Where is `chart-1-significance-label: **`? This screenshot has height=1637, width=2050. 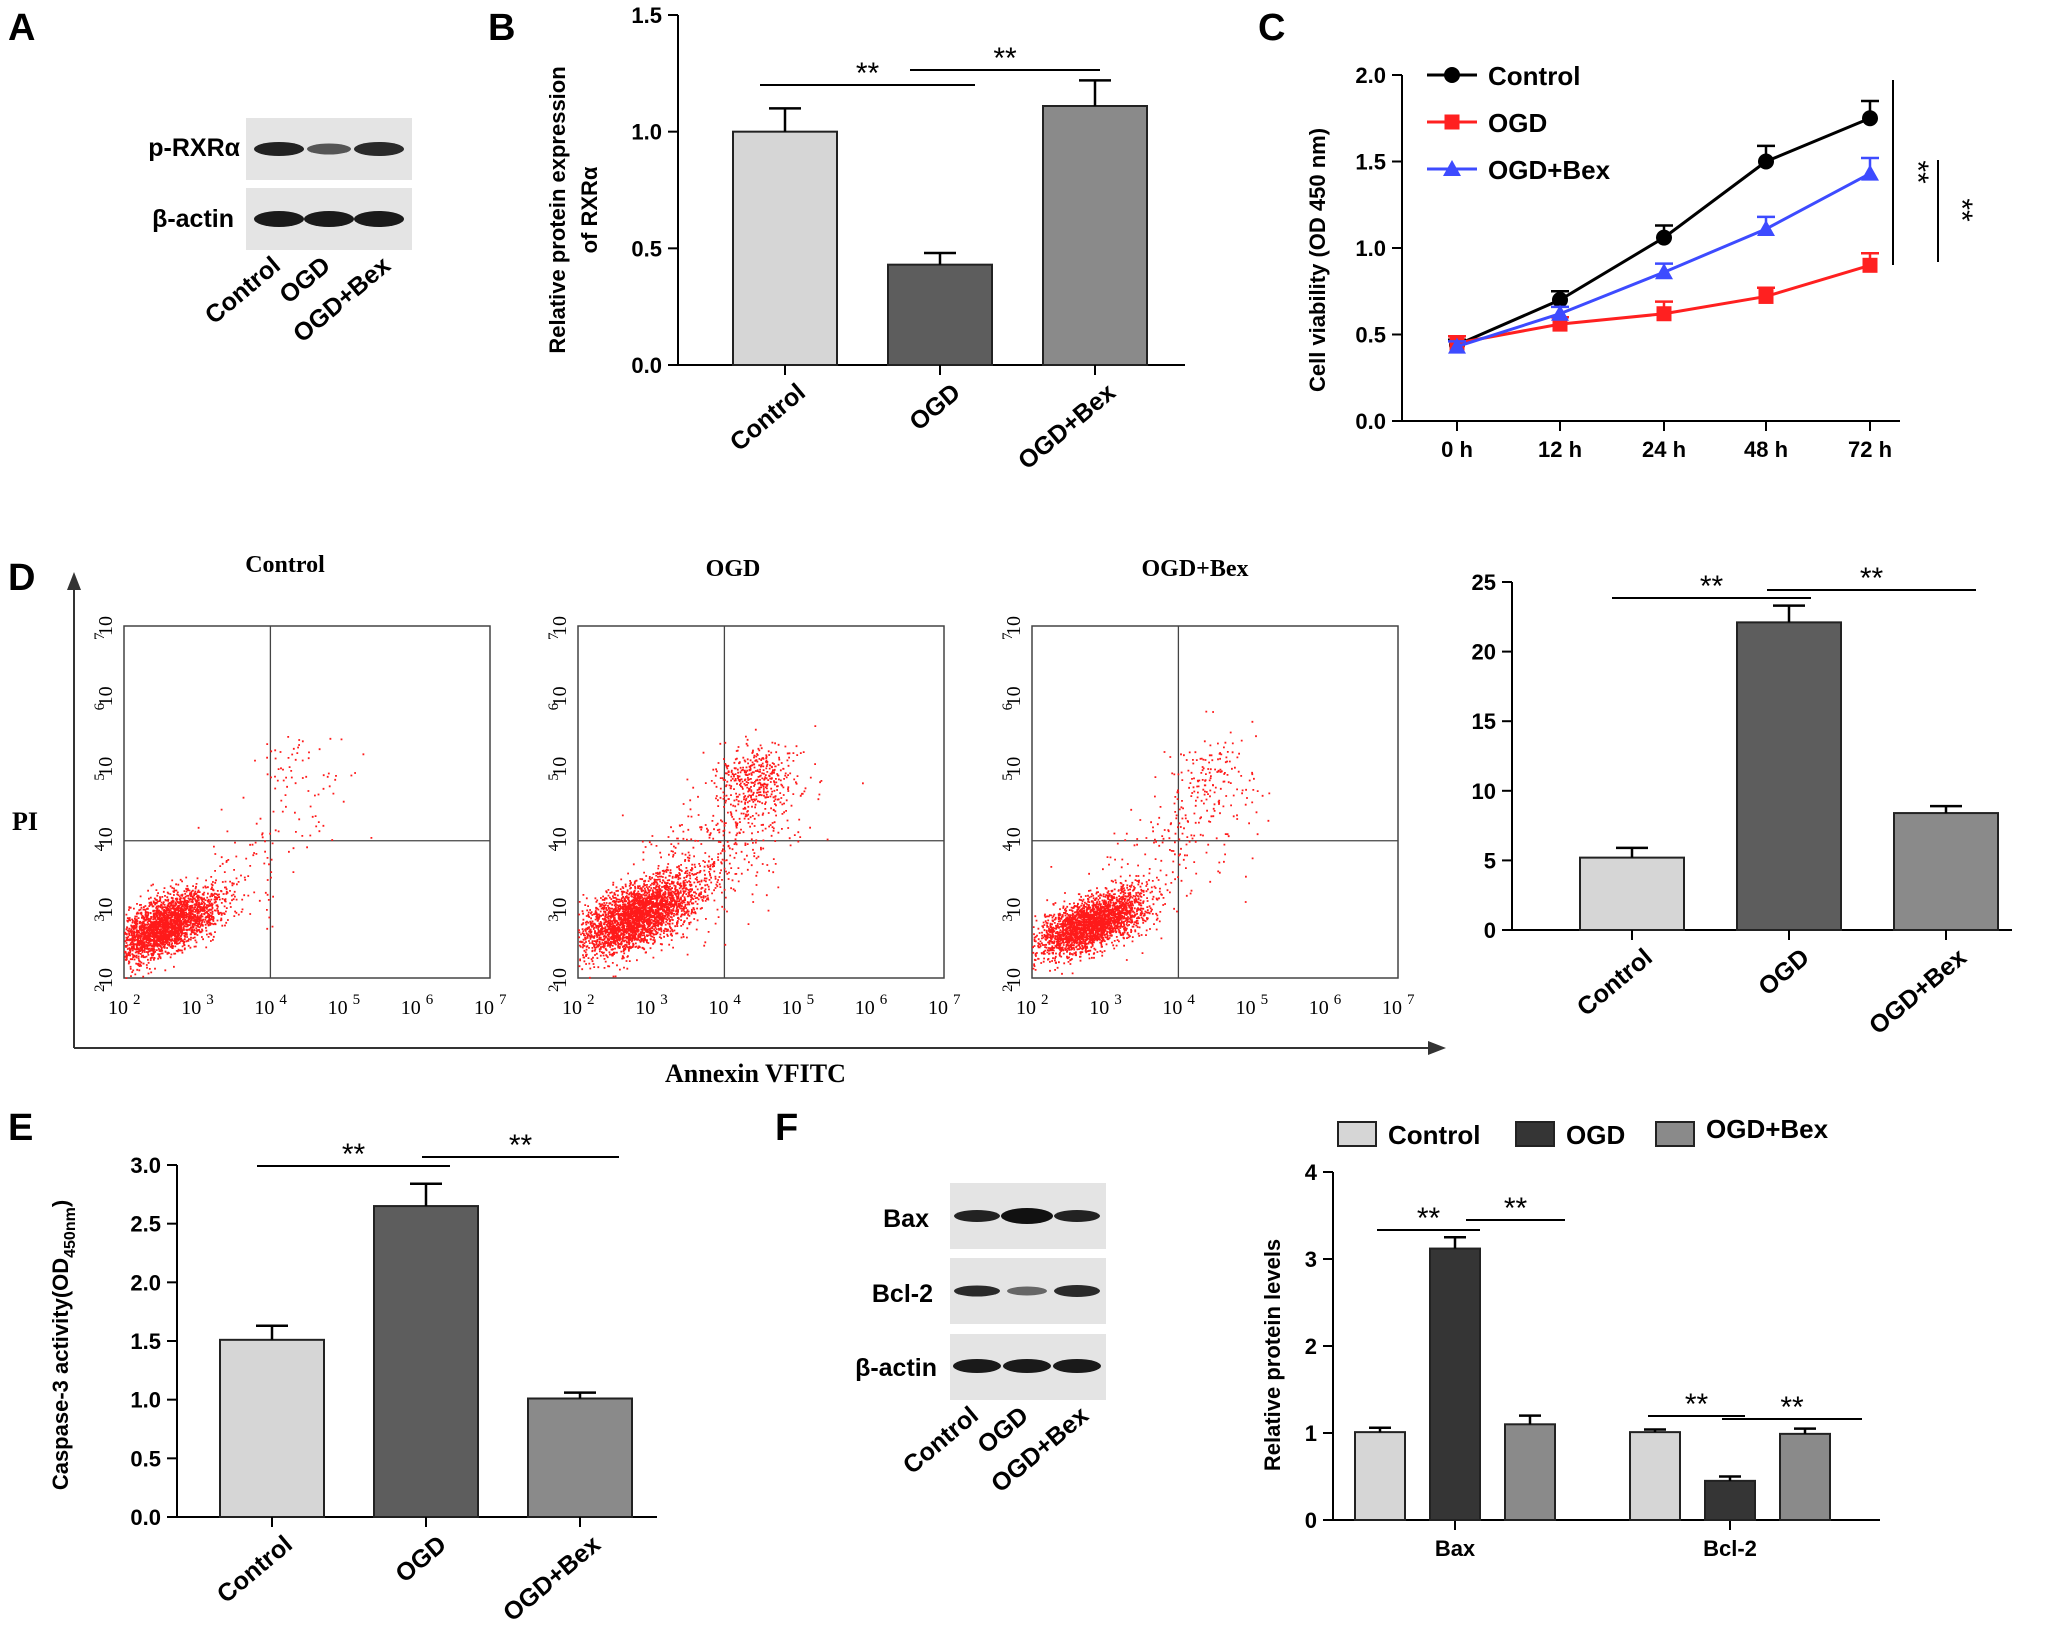
chart-1-significance-label: ** is located at coordinates (1917, 172).